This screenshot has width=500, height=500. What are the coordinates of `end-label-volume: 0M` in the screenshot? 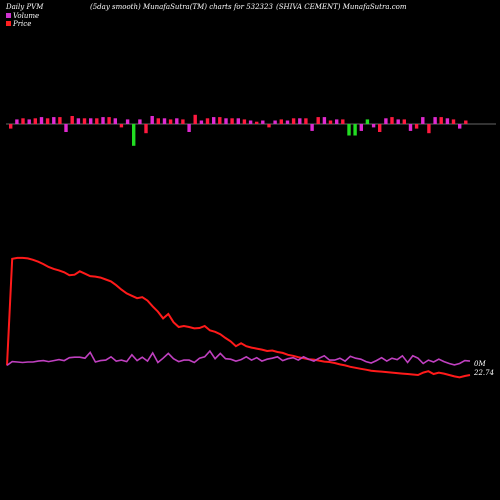 It's located at (480, 364).